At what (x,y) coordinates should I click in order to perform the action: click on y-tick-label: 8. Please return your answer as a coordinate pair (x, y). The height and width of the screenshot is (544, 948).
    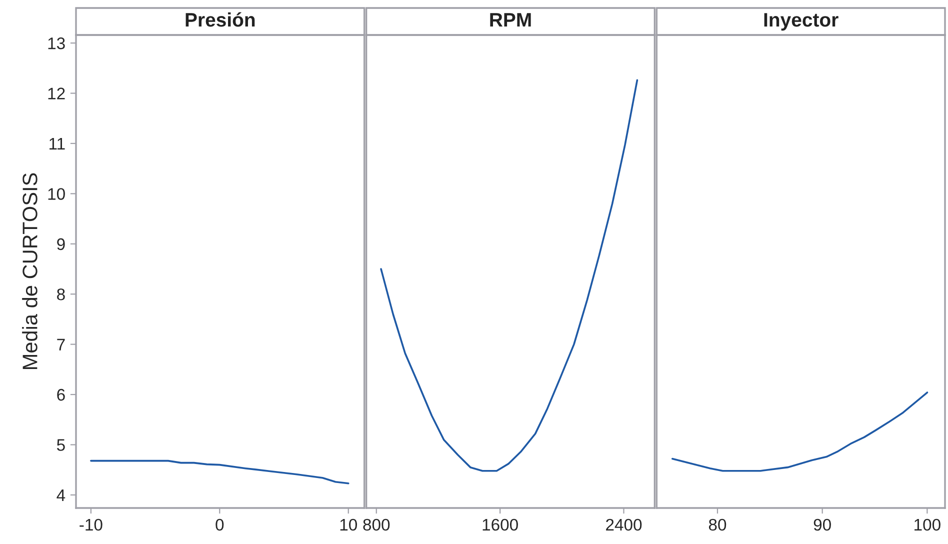
    Looking at the image, I should click on (61, 294).